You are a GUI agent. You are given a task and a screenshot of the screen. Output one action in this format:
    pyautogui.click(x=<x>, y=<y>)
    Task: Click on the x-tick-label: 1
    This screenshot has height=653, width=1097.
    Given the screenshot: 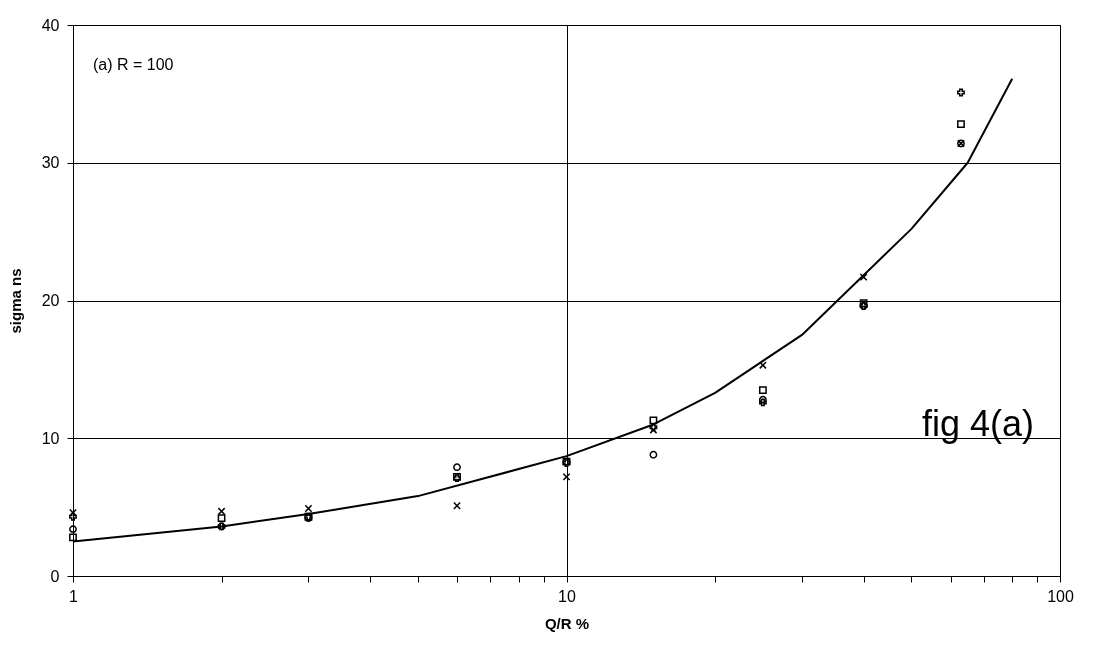 What is the action you would take?
    pyautogui.click(x=74, y=596)
    